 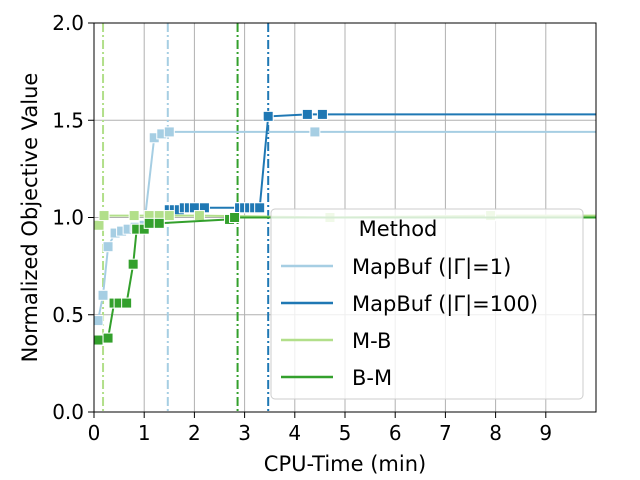 What do you see at coordinates (345, 433) in the screenshot?
I see `x-tick-label: 5` at bounding box center [345, 433].